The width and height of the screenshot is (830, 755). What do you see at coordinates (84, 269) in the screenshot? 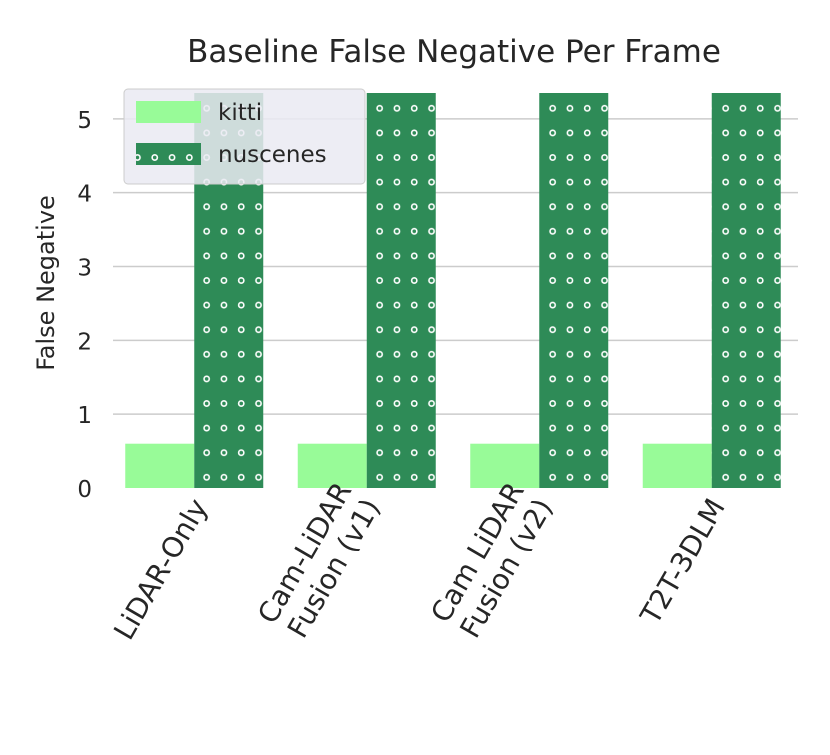
I see `y-tick-label-3: 3` at bounding box center [84, 269].